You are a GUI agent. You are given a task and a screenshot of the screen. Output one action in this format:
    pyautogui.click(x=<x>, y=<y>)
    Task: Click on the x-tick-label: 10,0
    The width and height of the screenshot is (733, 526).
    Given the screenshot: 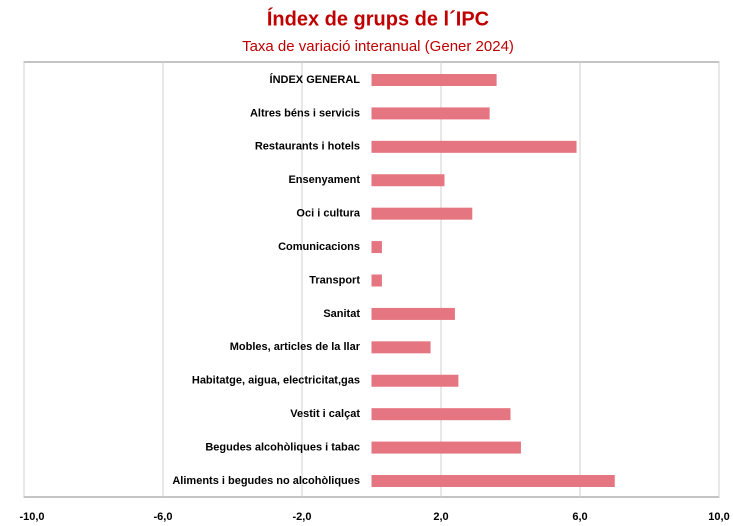 What is the action you would take?
    pyautogui.click(x=718, y=517)
    